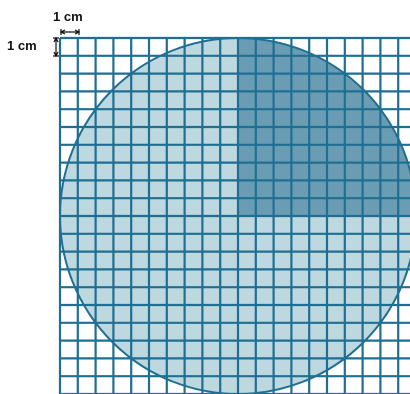 Image resolution: width=410 pixels, height=394 pixels. What do you see at coordinates (68, 16) in the screenshot?
I see `horizontal-scale-label: 1 cm` at bounding box center [68, 16].